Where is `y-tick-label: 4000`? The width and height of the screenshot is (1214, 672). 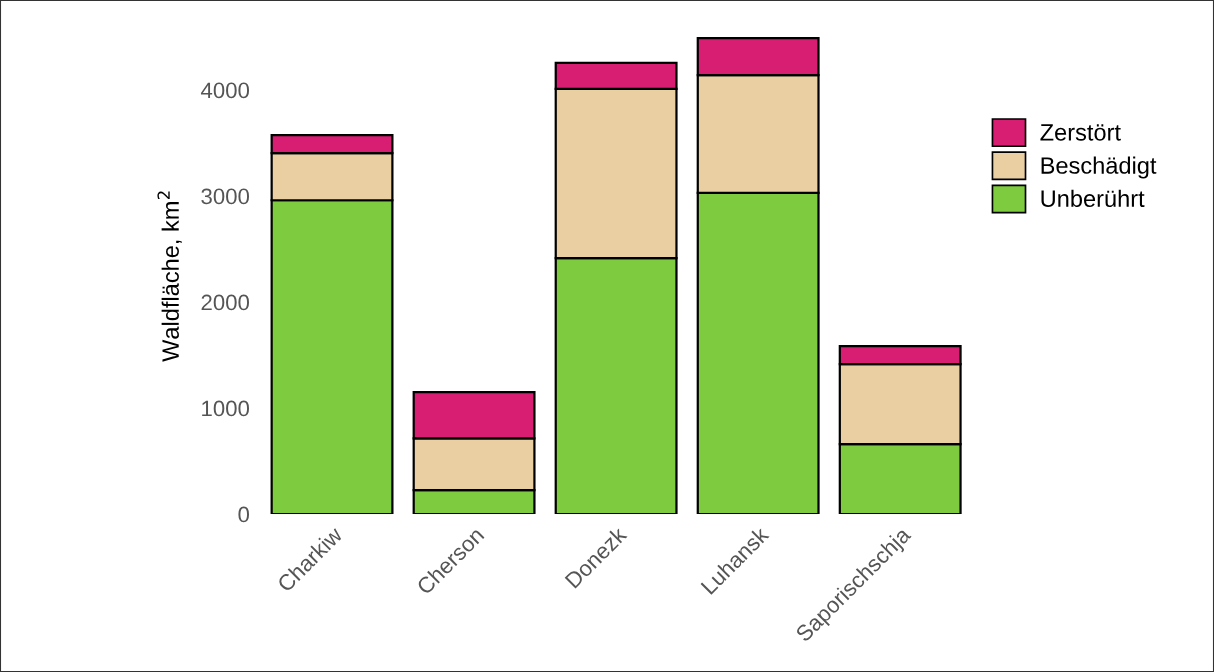
y-tick-label: 4000 is located at coordinates (225, 90).